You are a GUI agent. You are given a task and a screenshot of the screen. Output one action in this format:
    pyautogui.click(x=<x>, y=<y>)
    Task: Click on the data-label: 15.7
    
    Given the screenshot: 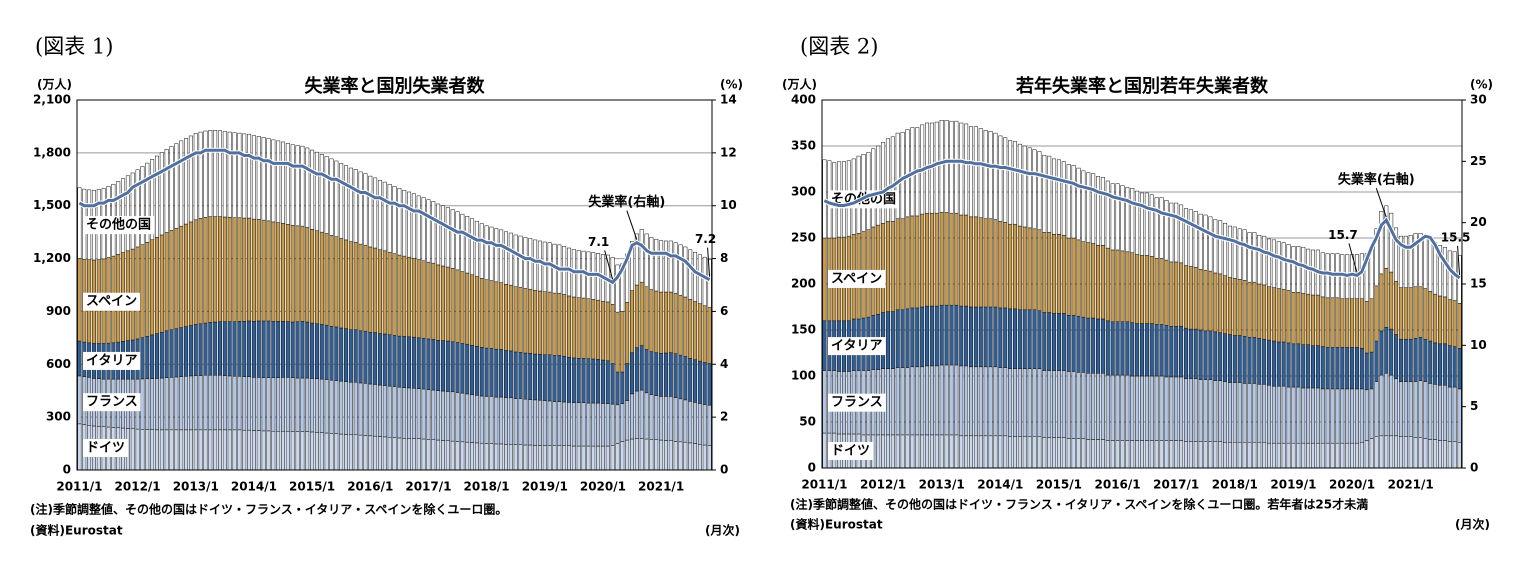 What is the action you would take?
    pyautogui.click(x=1343, y=235)
    